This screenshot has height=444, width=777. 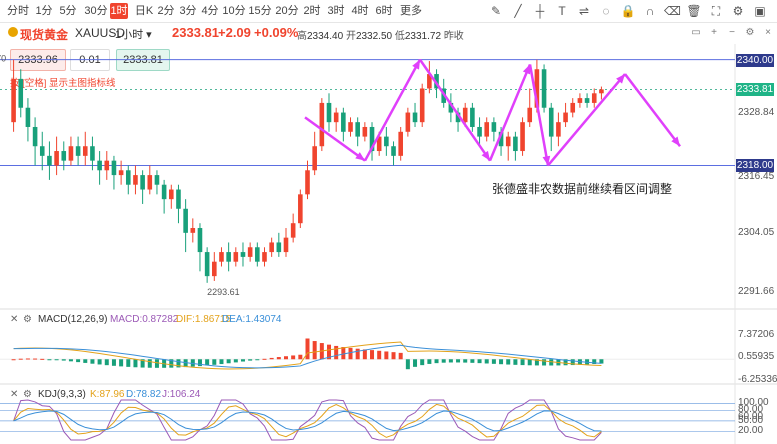 What do you see at coordinates (210, 11) in the screenshot?
I see `timeframe-8: 4分` at bounding box center [210, 11].